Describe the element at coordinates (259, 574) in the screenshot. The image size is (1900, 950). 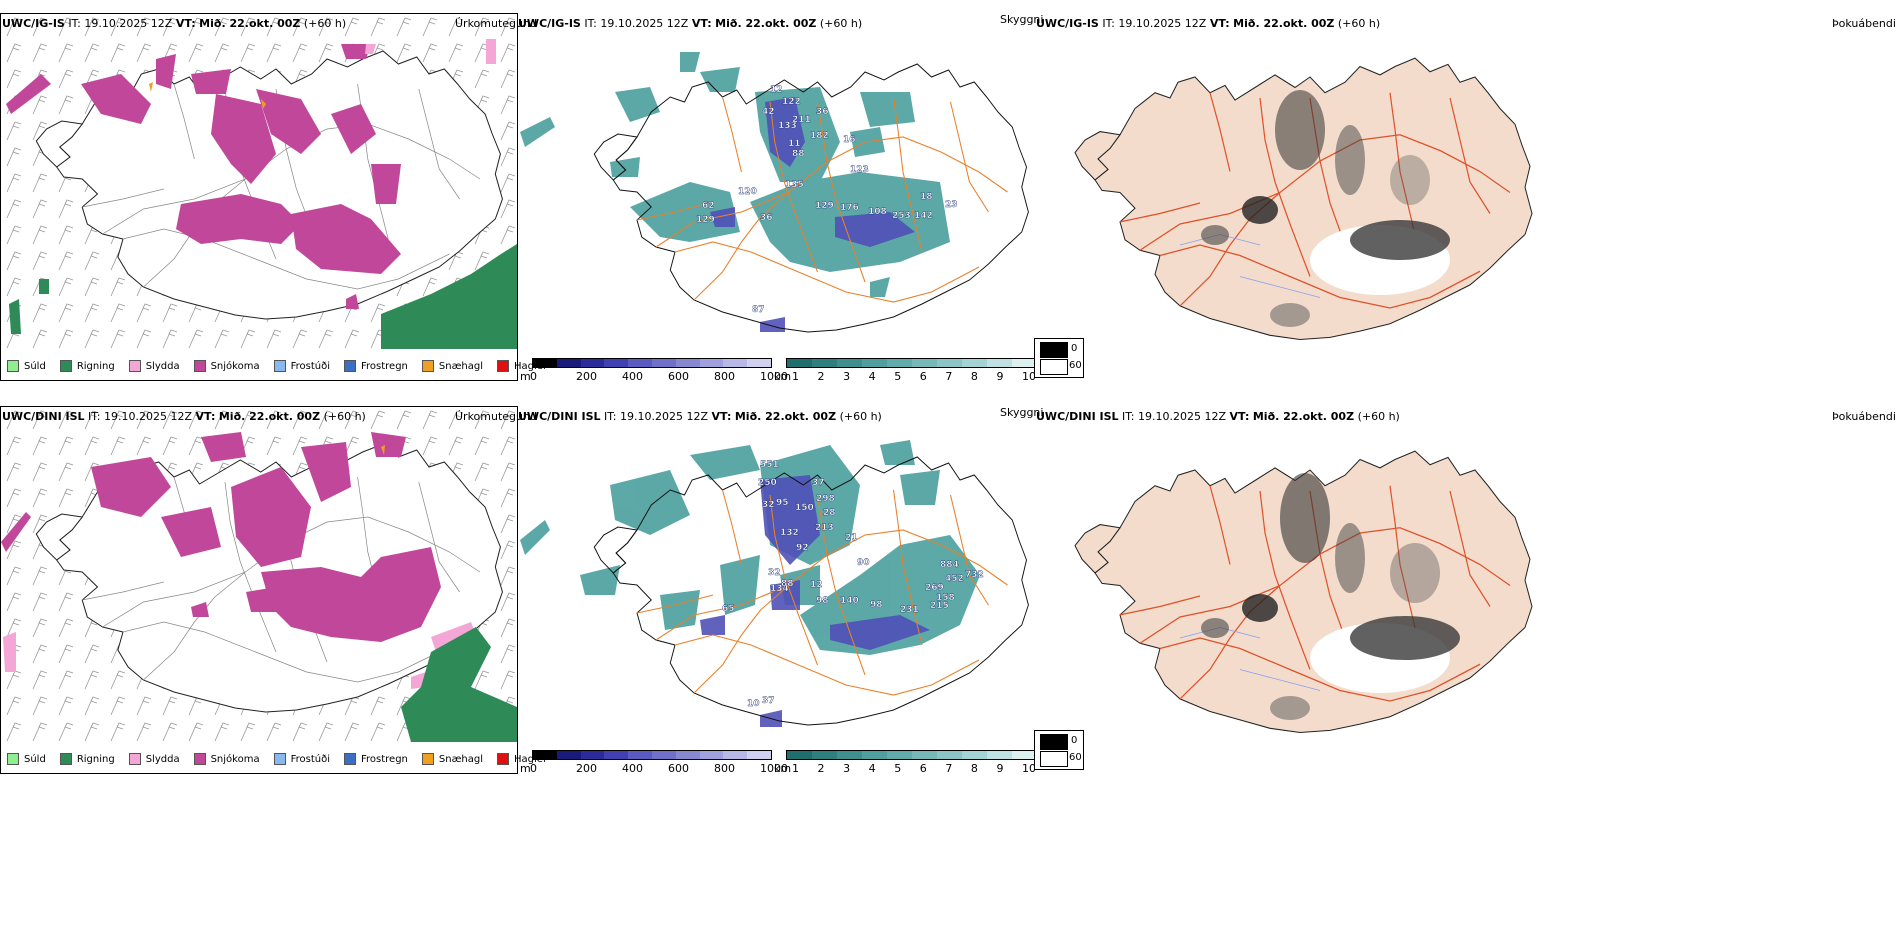
I see `precip-type-map-row2` at that location.